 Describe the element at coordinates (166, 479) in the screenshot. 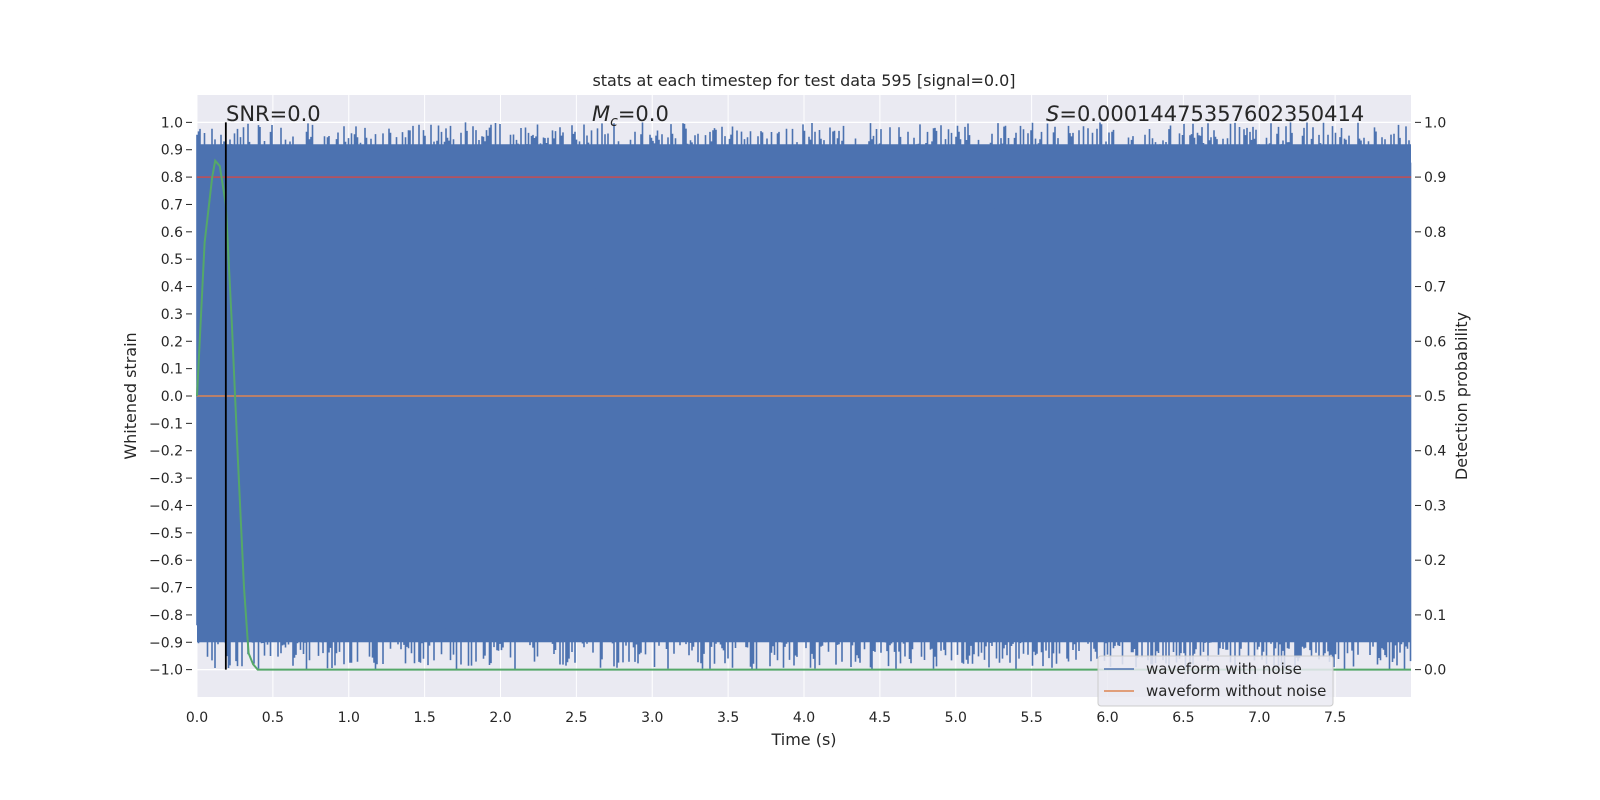

I see `y-tick-label: −0.3` at that location.